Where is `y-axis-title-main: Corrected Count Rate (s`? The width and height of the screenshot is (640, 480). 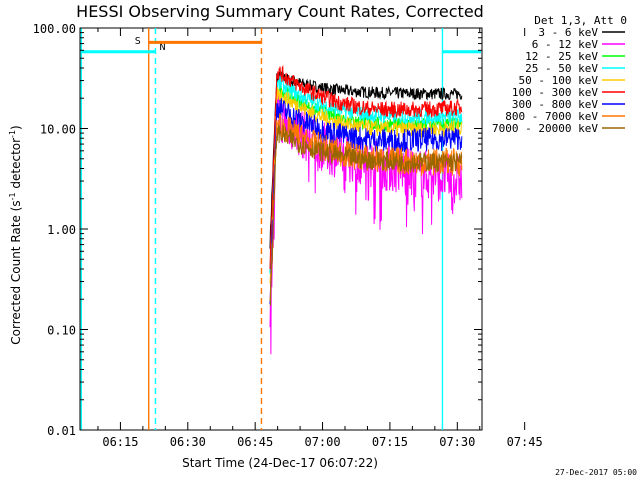
y-axis-title-main: Corrected Count Rate (s is located at coordinates (16, 272).